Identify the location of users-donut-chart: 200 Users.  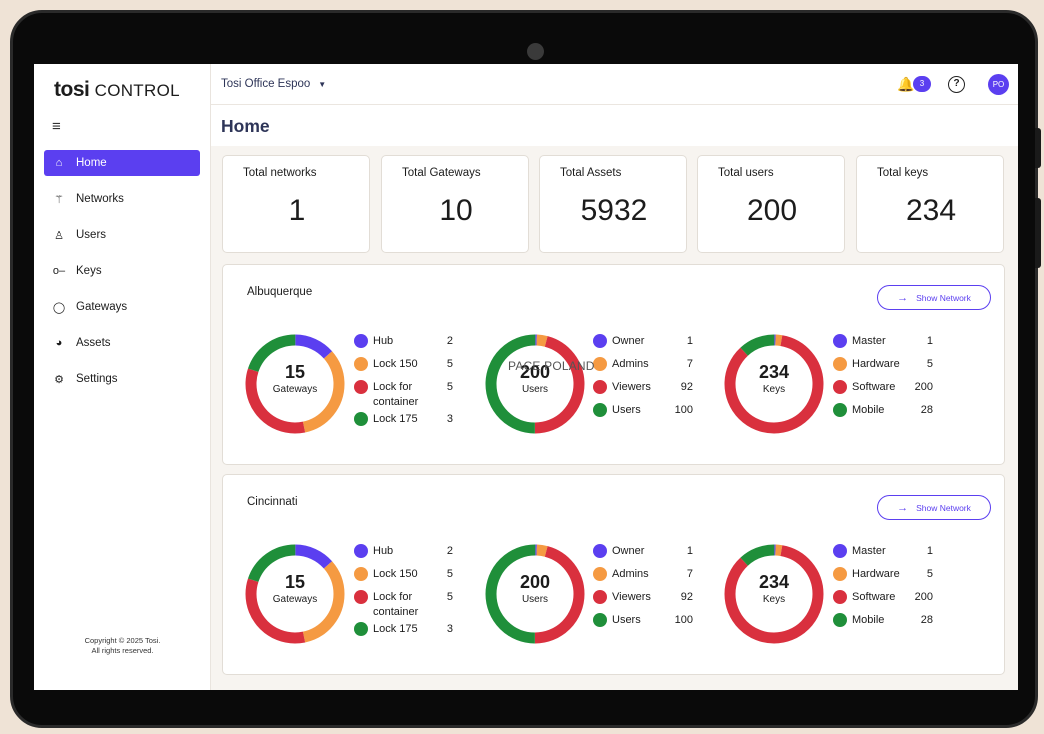
(535, 384).